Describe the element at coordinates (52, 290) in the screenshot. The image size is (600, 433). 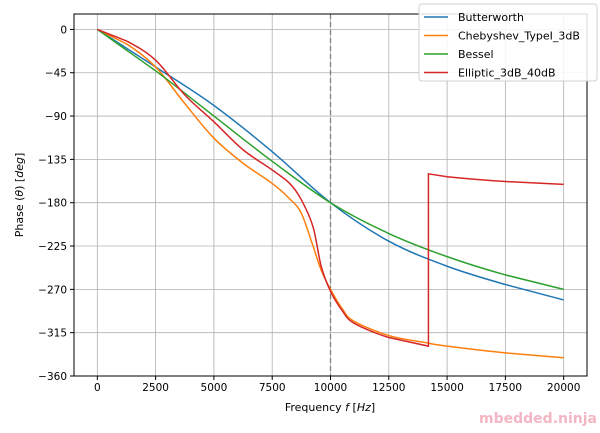
I see `y-tick-label: −270` at that location.